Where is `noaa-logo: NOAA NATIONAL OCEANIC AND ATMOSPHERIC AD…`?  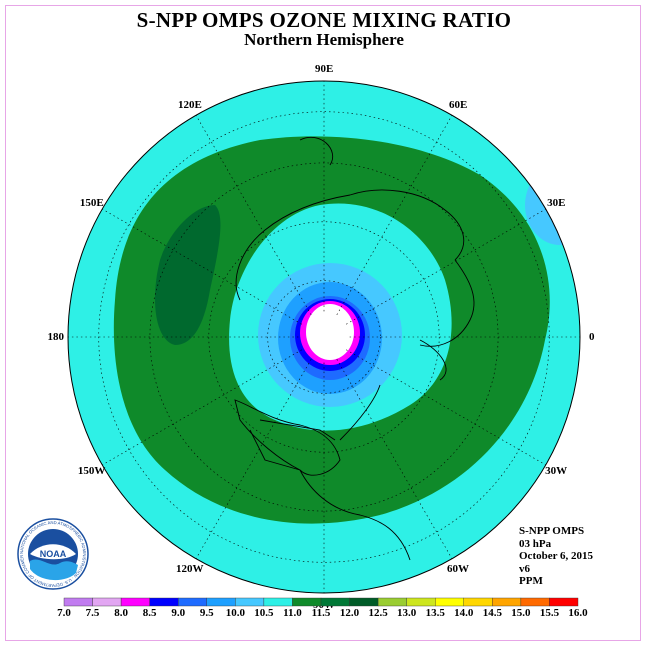
noaa-logo: NOAA NATIONAL OCEANIC AND ATMOSPHERIC AD… is located at coordinates (52, 553).